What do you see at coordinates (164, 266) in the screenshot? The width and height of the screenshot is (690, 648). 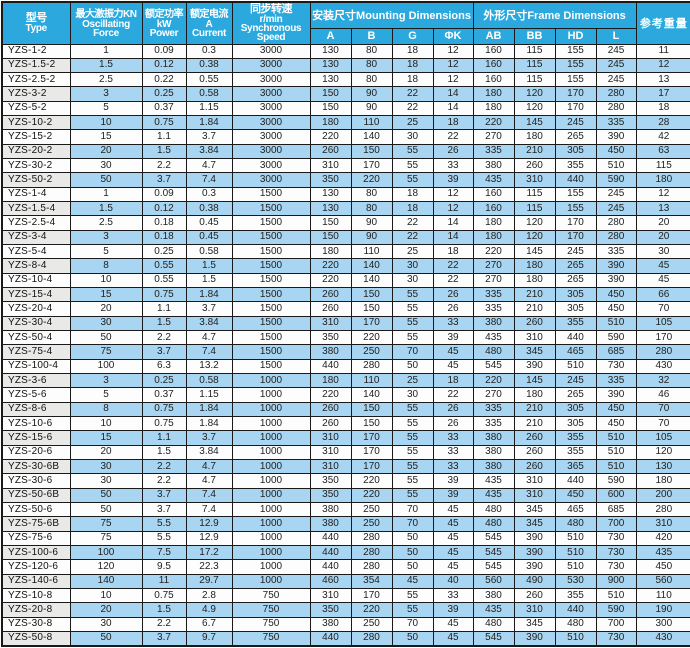 I see `power-cell: 0.55` at bounding box center [164, 266].